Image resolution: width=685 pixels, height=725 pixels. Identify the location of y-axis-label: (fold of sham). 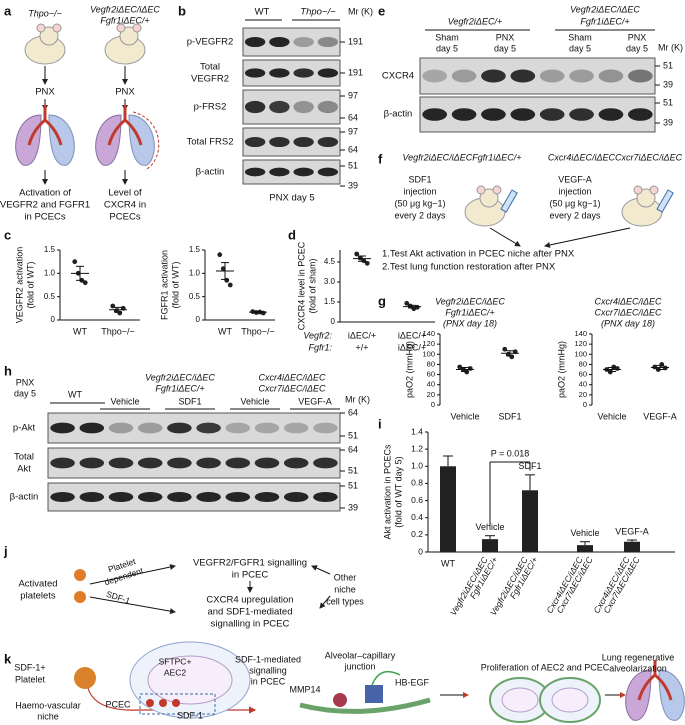
(312, 285).